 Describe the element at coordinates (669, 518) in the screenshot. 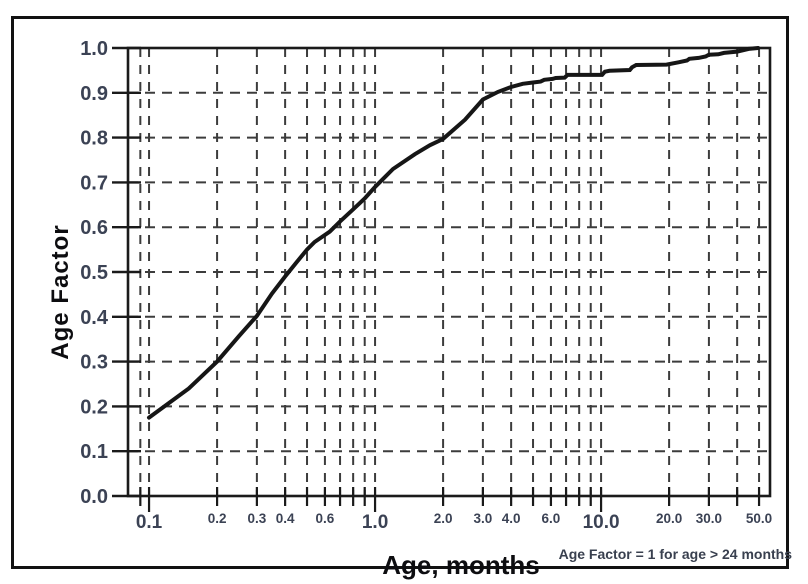

I see `x-tick-label: 20.0` at that location.